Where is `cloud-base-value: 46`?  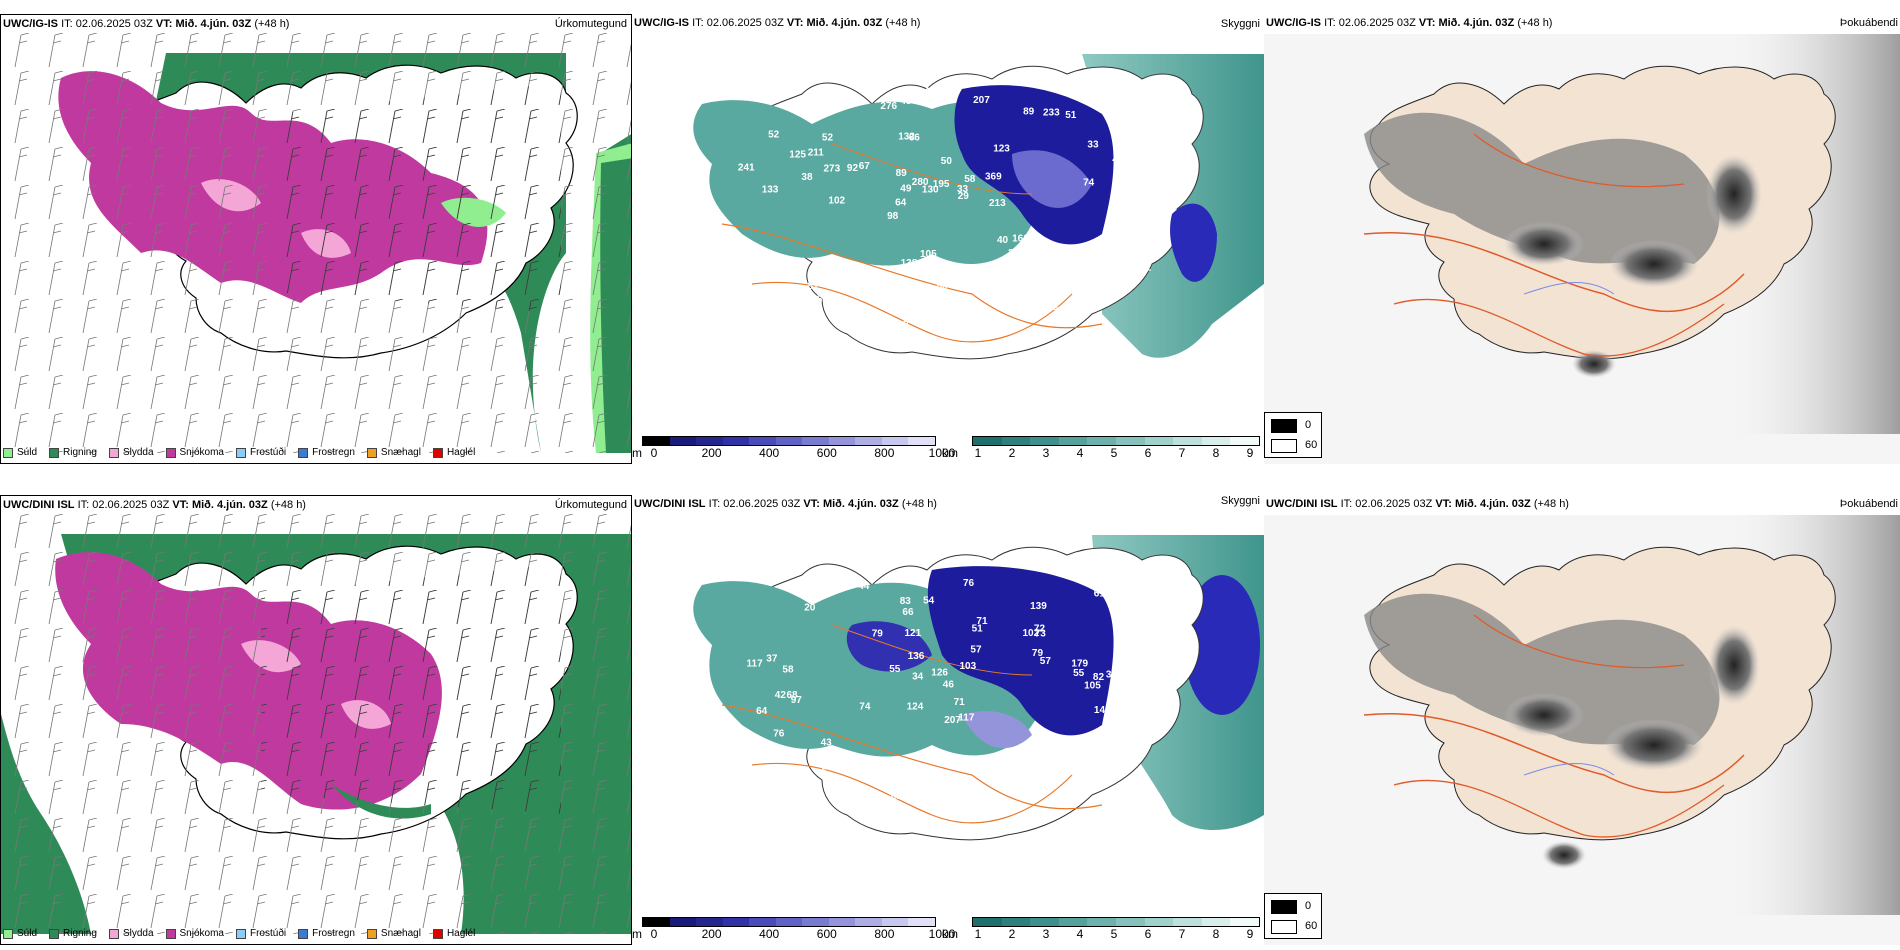 cloud-base-value: 46 is located at coordinates (949, 685).